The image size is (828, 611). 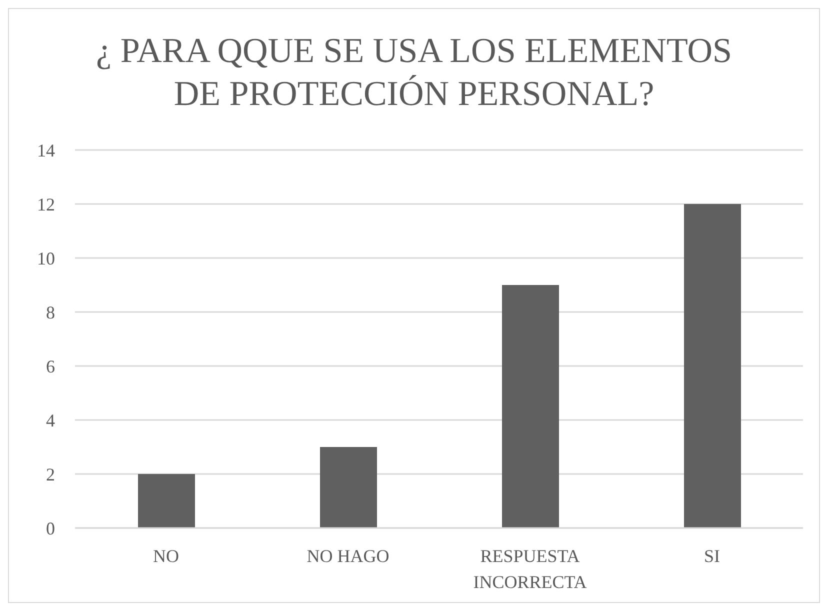 I want to click on y-tick-label: 2, so click(x=50, y=474).